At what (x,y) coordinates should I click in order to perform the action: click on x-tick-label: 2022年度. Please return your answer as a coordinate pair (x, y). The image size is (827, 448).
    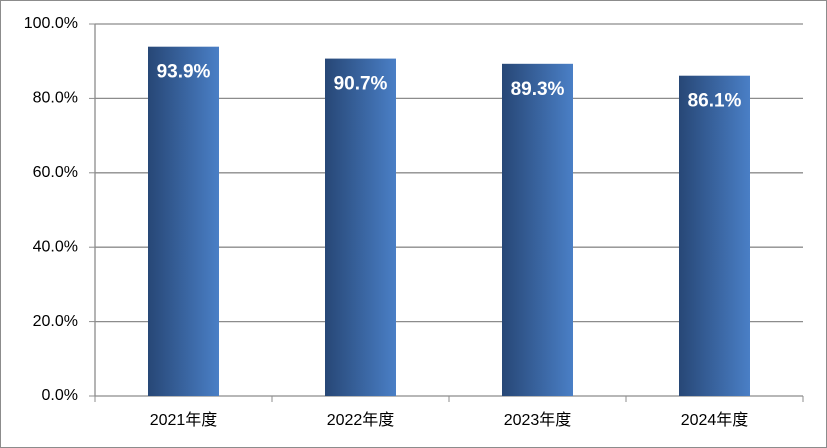
    Looking at the image, I should click on (361, 420).